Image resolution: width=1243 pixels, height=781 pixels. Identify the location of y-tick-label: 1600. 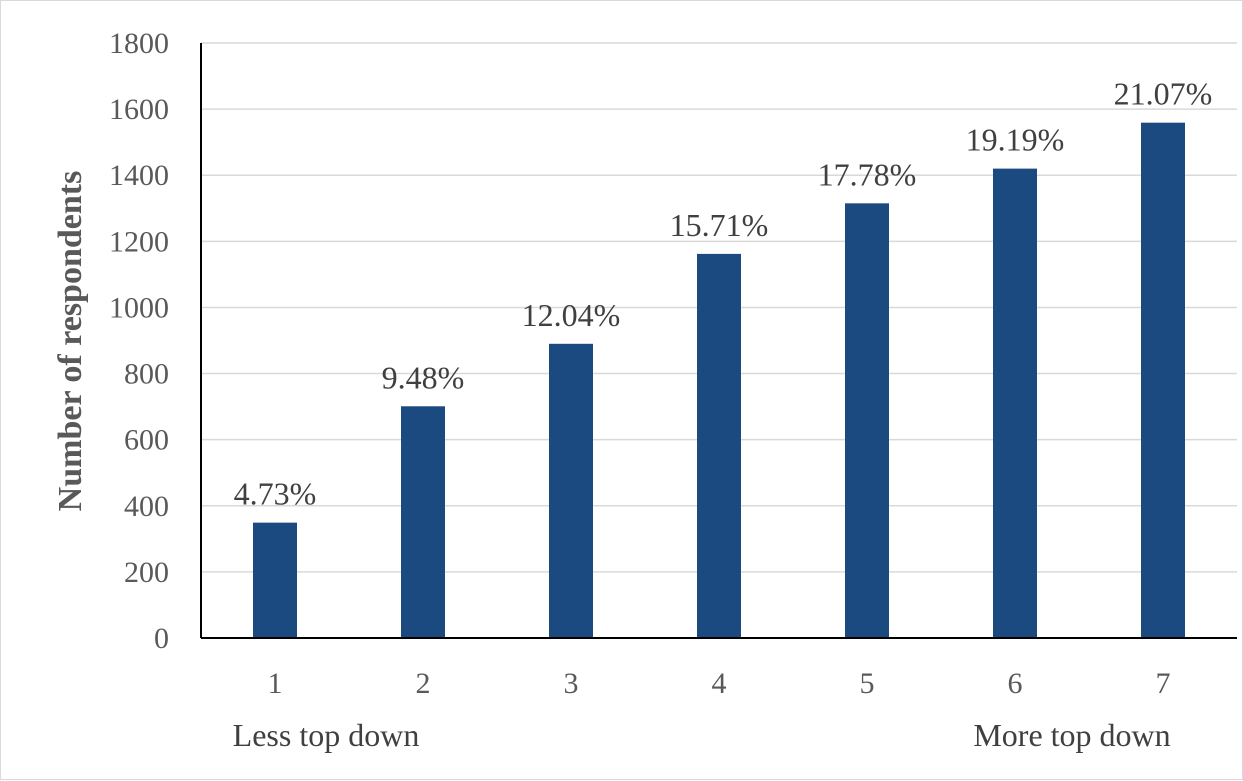
(139, 109).